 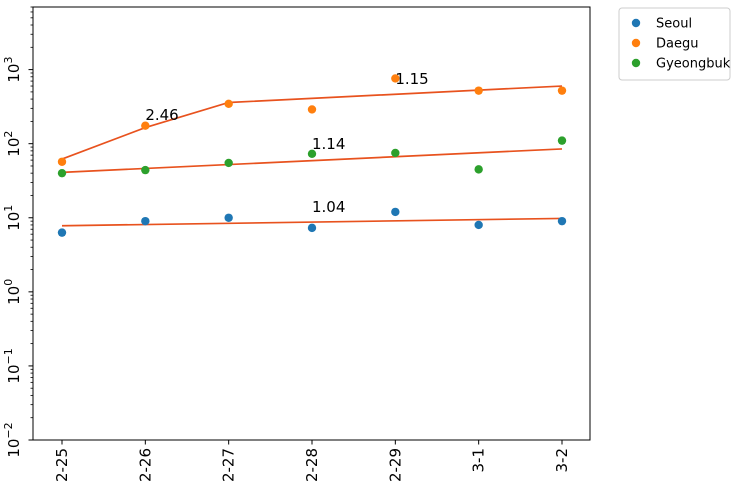 I want to click on legend: Seoul Daegu Gyeongbuk, so click(x=674, y=44).